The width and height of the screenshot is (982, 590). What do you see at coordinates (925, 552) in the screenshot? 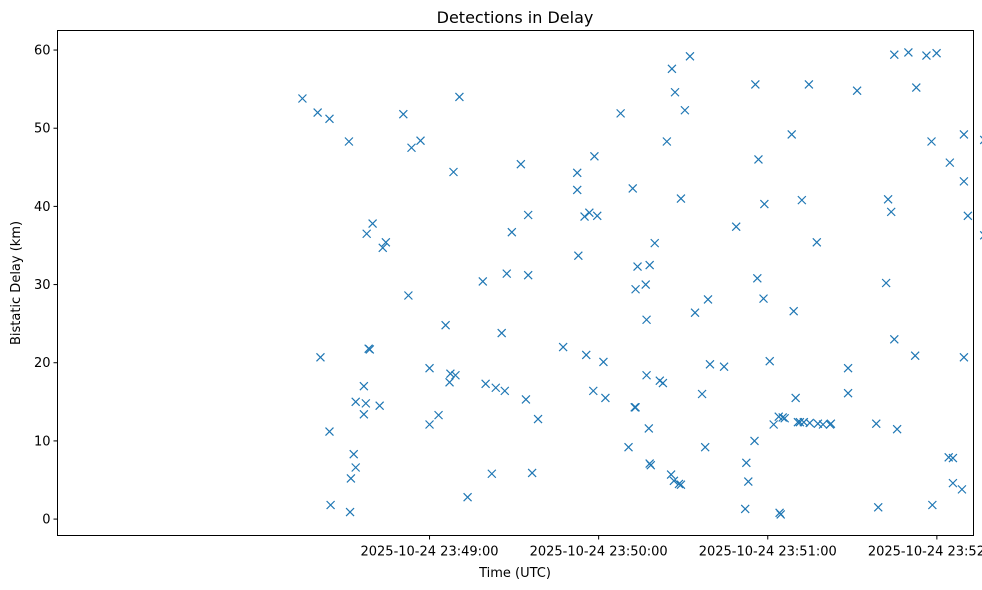
I see `x-tick-label: 2025-10-24 23:52:00` at bounding box center [925, 552].